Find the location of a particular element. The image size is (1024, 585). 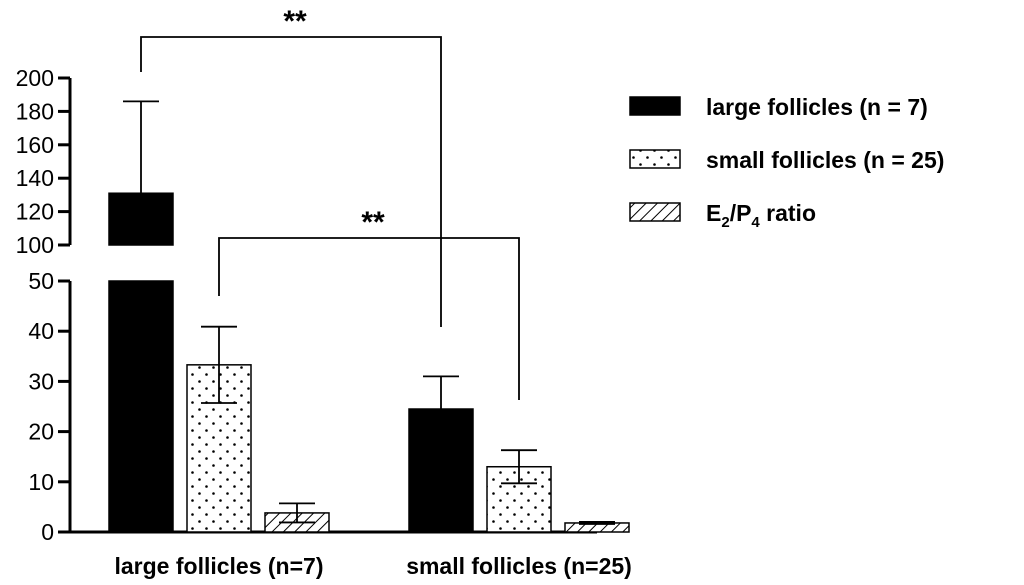

x-category-label: small follicles (n=25) is located at coordinates (519, 566).